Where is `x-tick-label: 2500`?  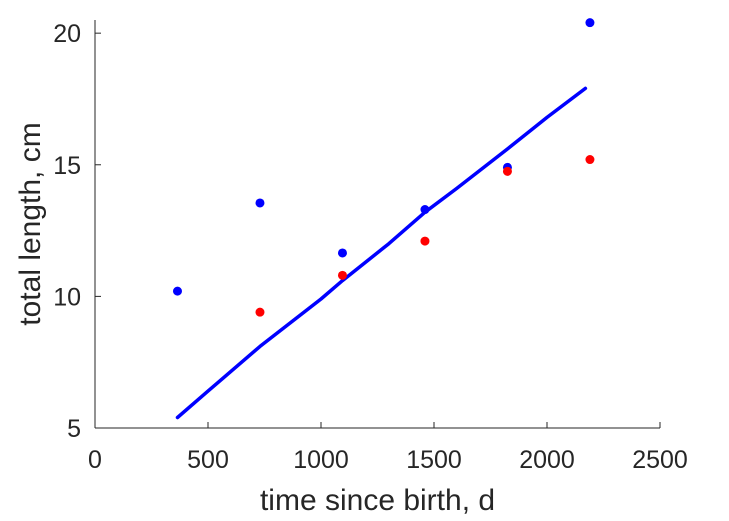
x-tick-label: 2500 is located at coordinates (660, 460).